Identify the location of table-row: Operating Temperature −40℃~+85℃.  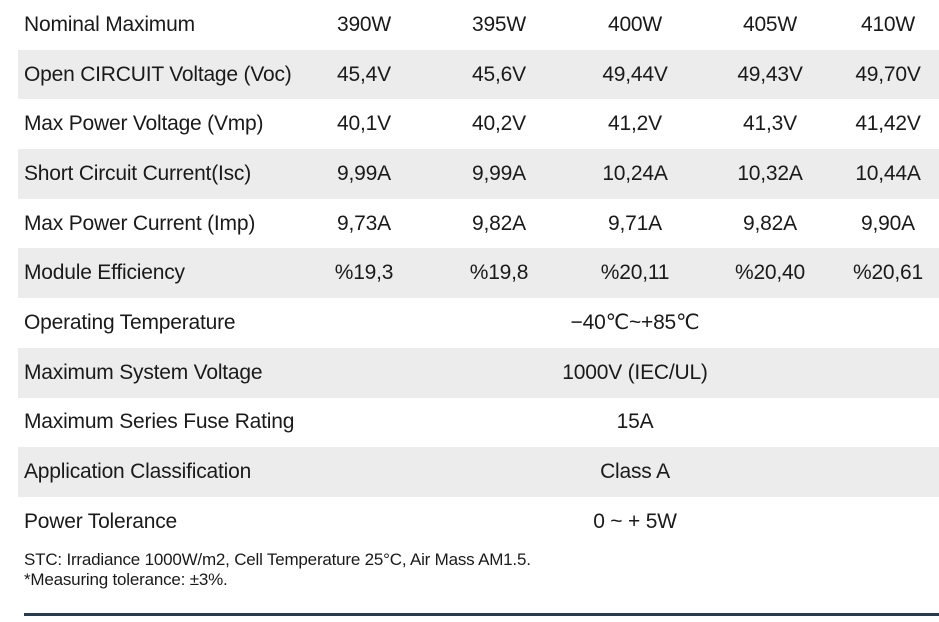
(478, 323).